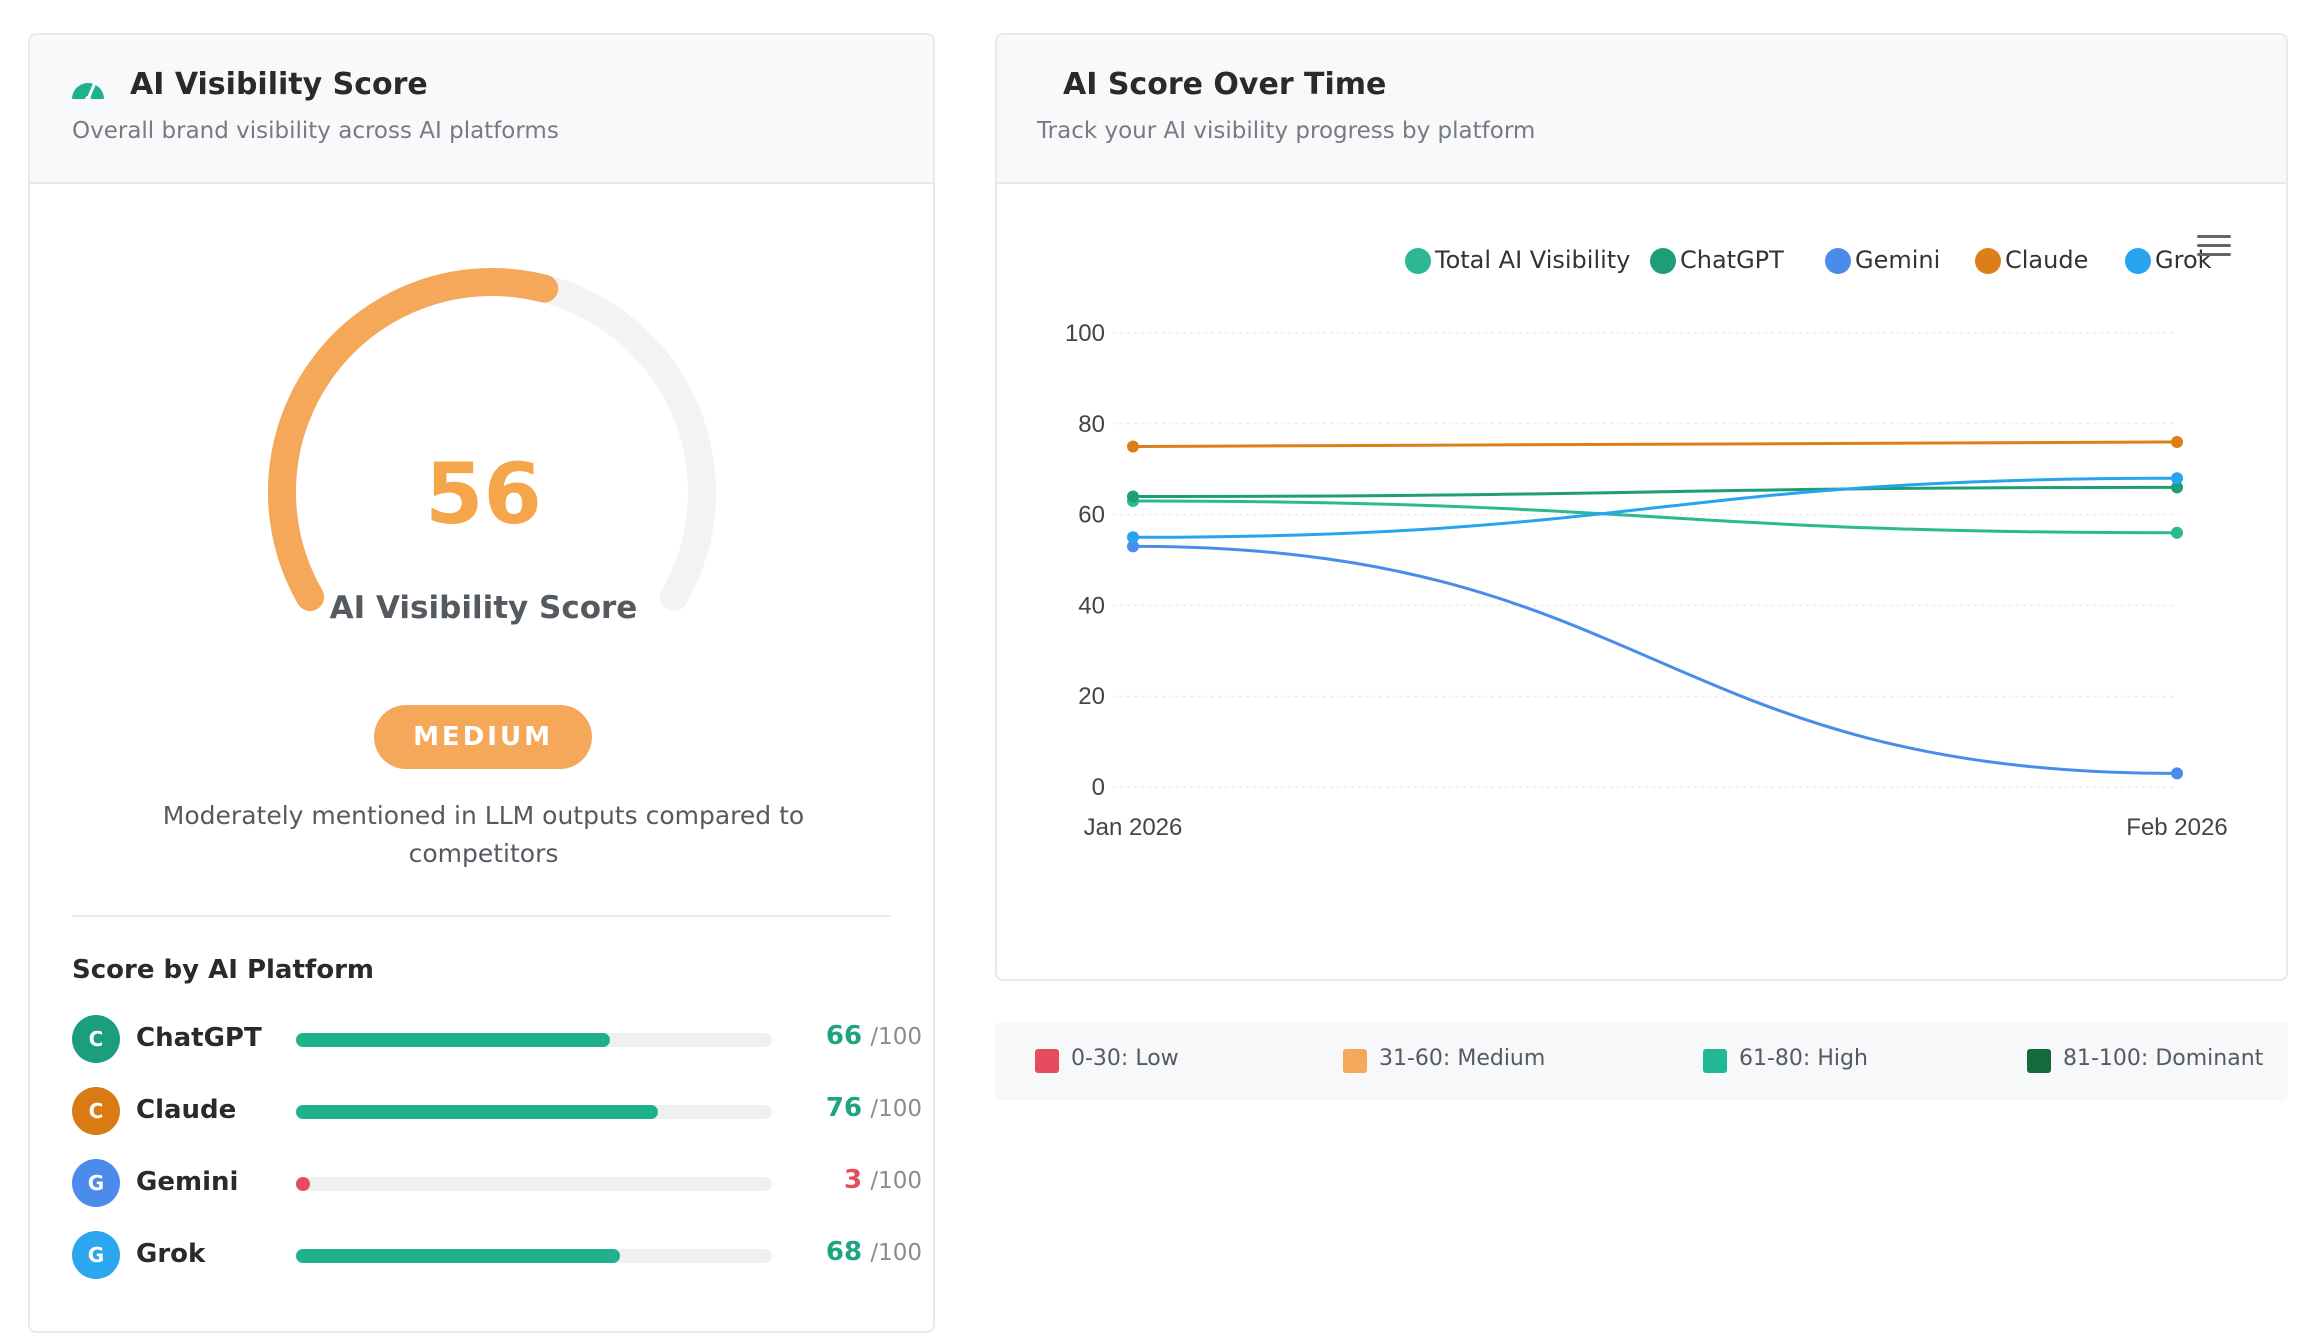  Describe the element at coordinates (481, 916) in the screenshot. I see `divider` at that location.